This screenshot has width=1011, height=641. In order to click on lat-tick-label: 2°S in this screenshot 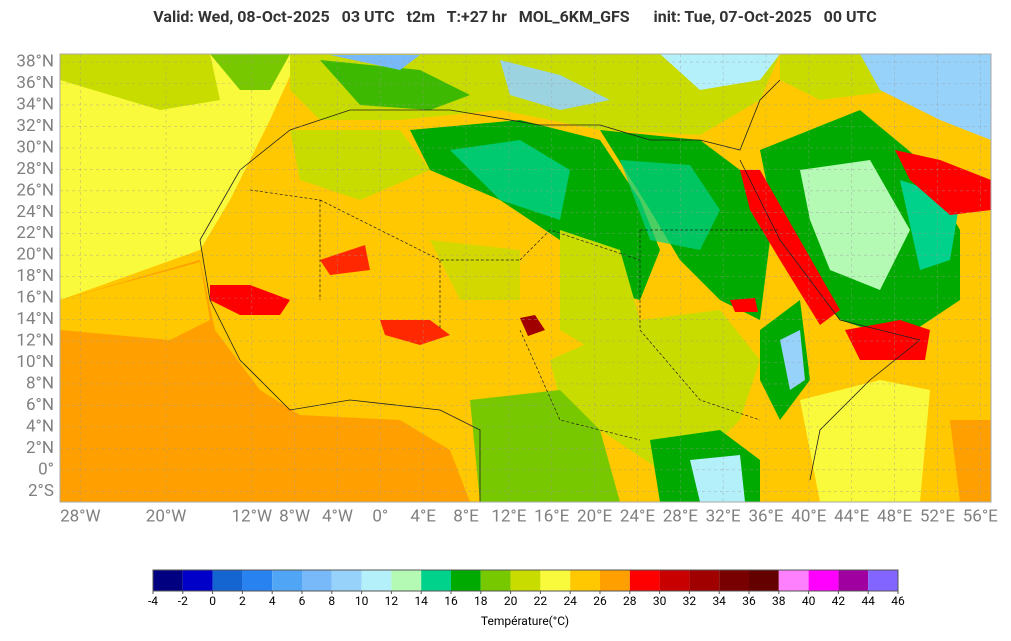, I will do `click(41, 491)`.